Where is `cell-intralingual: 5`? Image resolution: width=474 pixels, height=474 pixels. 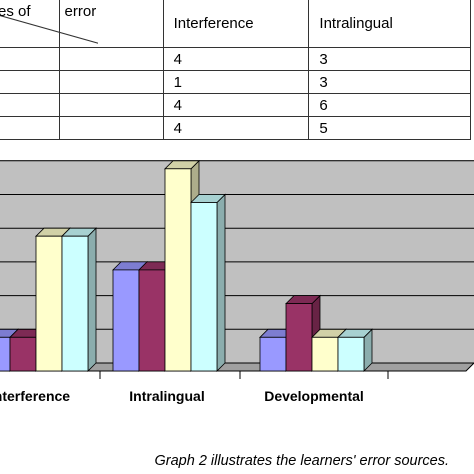
cell-intralingual: 5 is located at coordinates (389, 128).